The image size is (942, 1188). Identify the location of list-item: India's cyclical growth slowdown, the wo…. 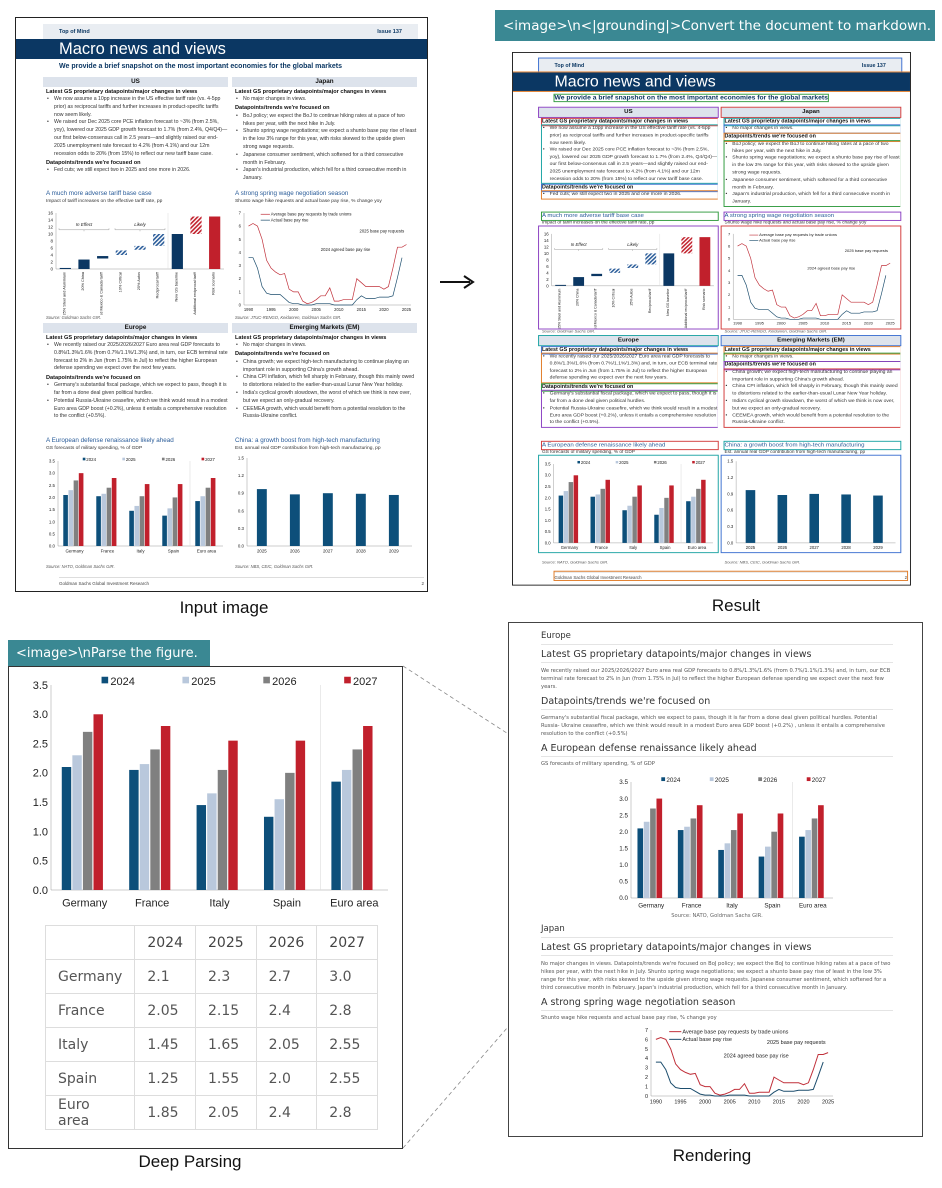
(813, 405).